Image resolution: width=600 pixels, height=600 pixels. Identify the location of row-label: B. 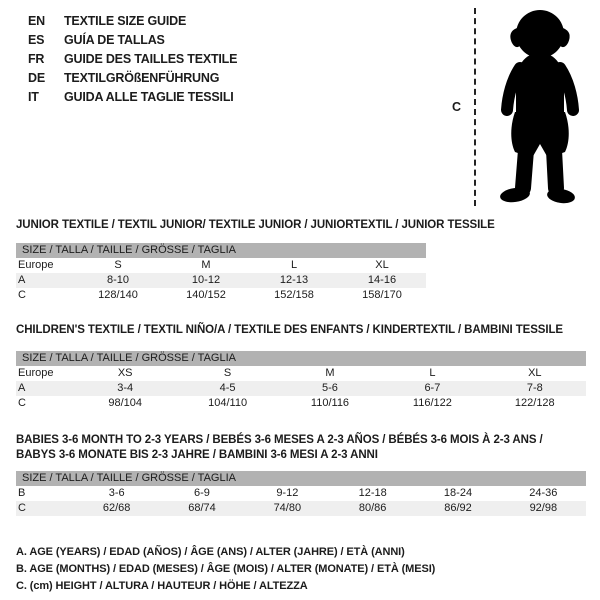
(22, 493).